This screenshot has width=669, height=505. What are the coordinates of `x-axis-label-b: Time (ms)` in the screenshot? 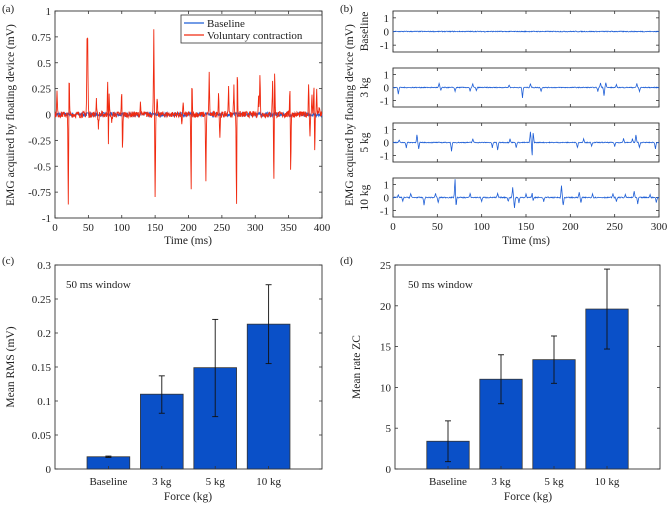 It's located at (526, 241).